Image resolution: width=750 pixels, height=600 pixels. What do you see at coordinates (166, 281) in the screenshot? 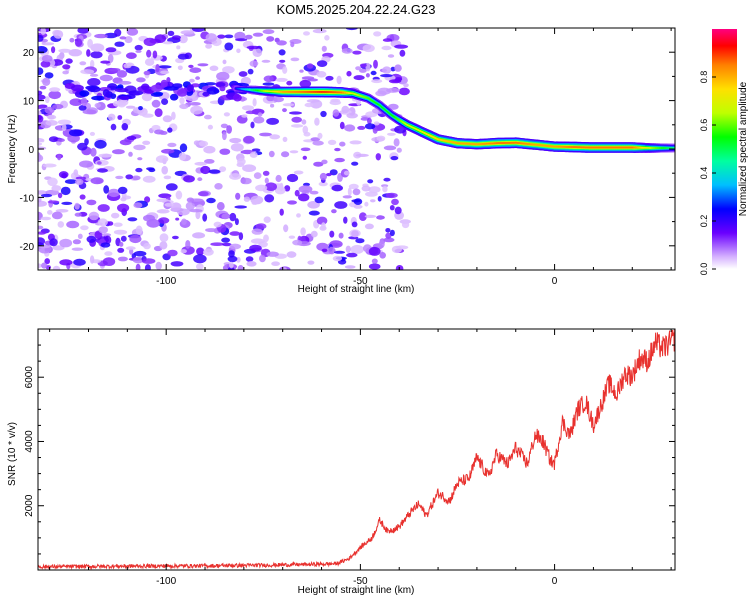
I see `x-tick-label: -100` at bounding box center [166, 281].